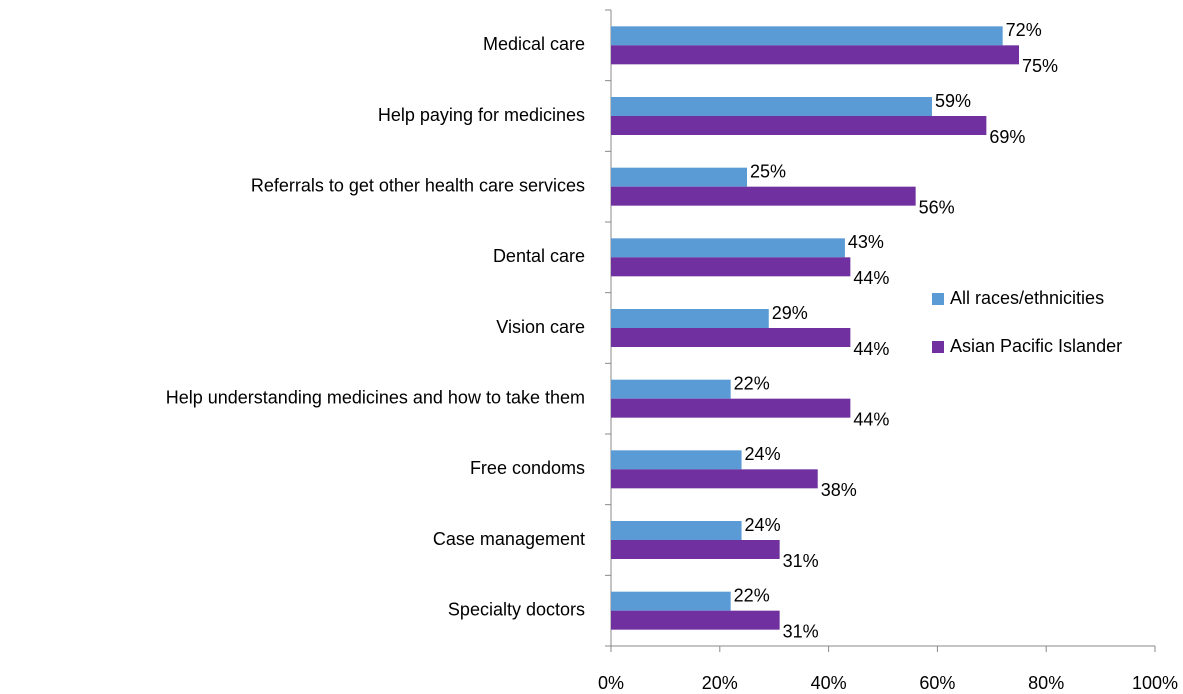 This screenshot has width=1183, height=694. What do you see at coordinates (937, 207) in the screenshot?
I see `value-label: 56%` at bounding box center [937, 207].